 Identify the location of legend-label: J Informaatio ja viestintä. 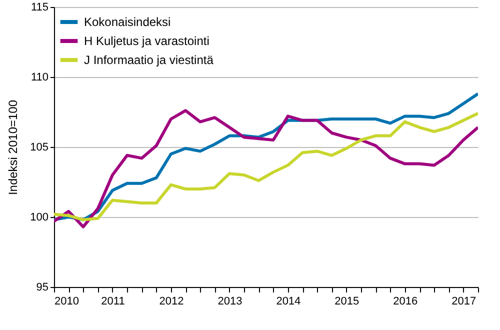
(149, 60).